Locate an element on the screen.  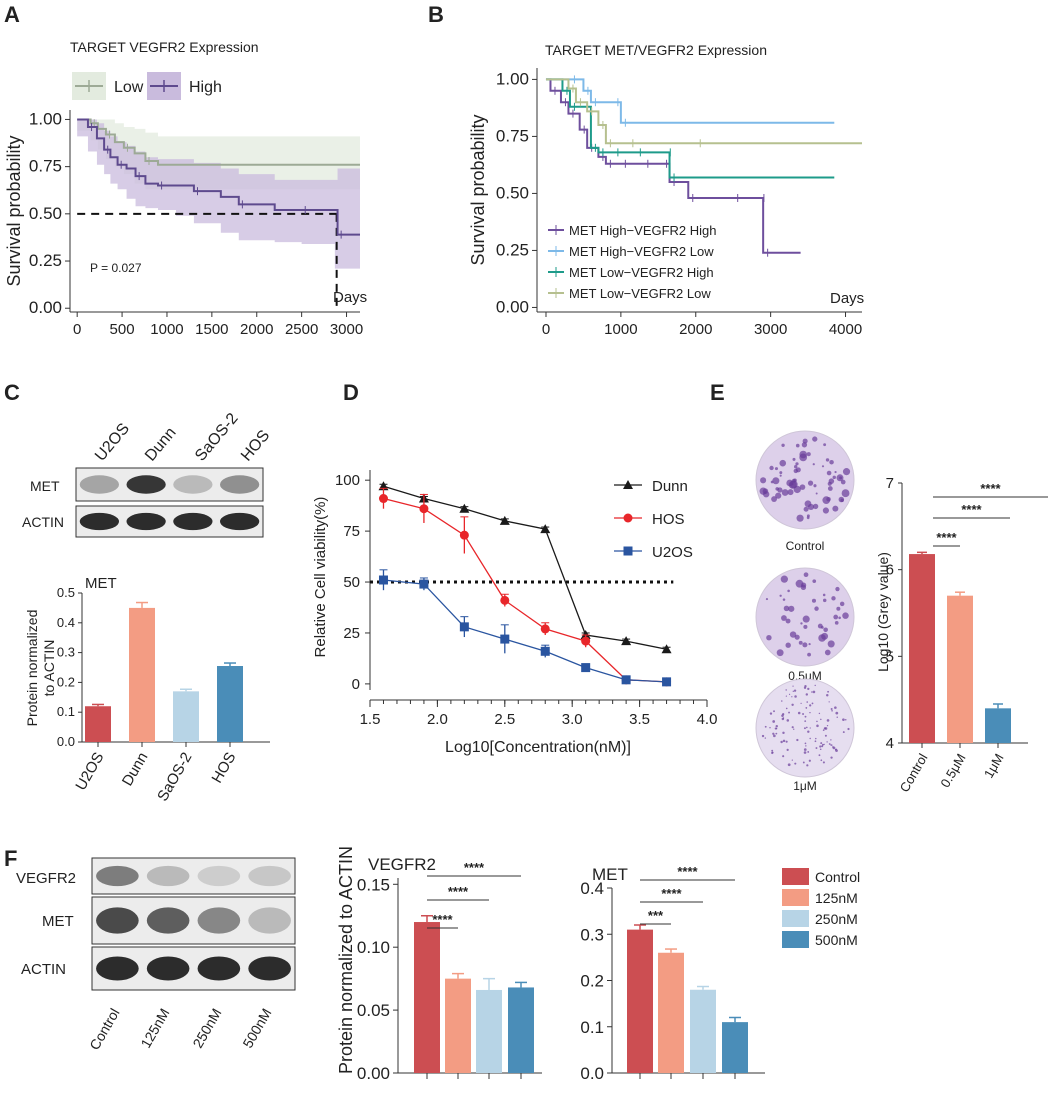
lane-label: 500nM is located at coordinates (256, 1028).